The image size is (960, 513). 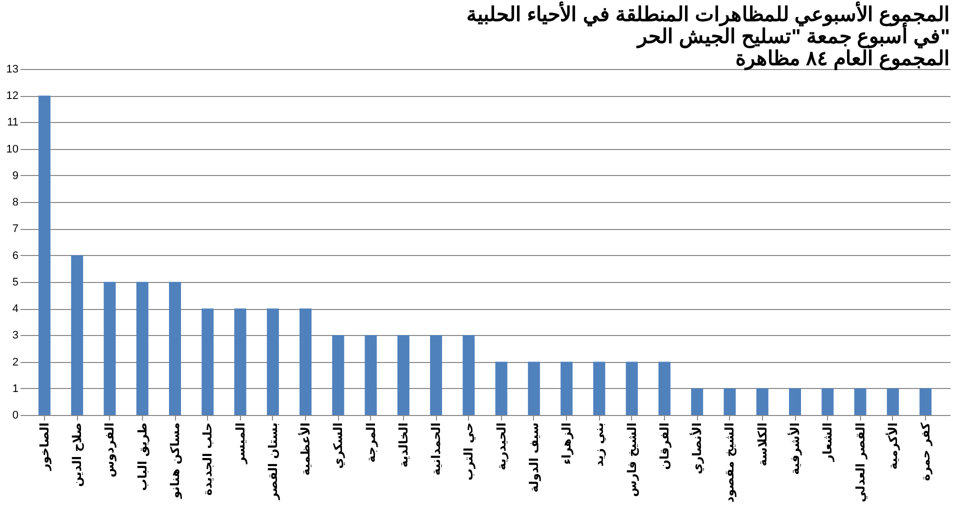 I want to click on y-tick-label: 5, so click(x=15, y=282).